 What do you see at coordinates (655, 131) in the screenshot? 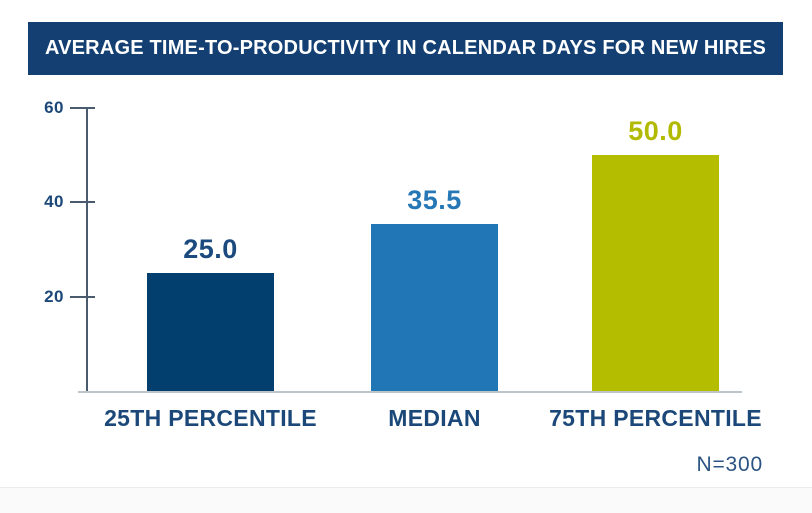
I see `value-label-75th-percentile: 50.0` at bounding box center [655, 131].